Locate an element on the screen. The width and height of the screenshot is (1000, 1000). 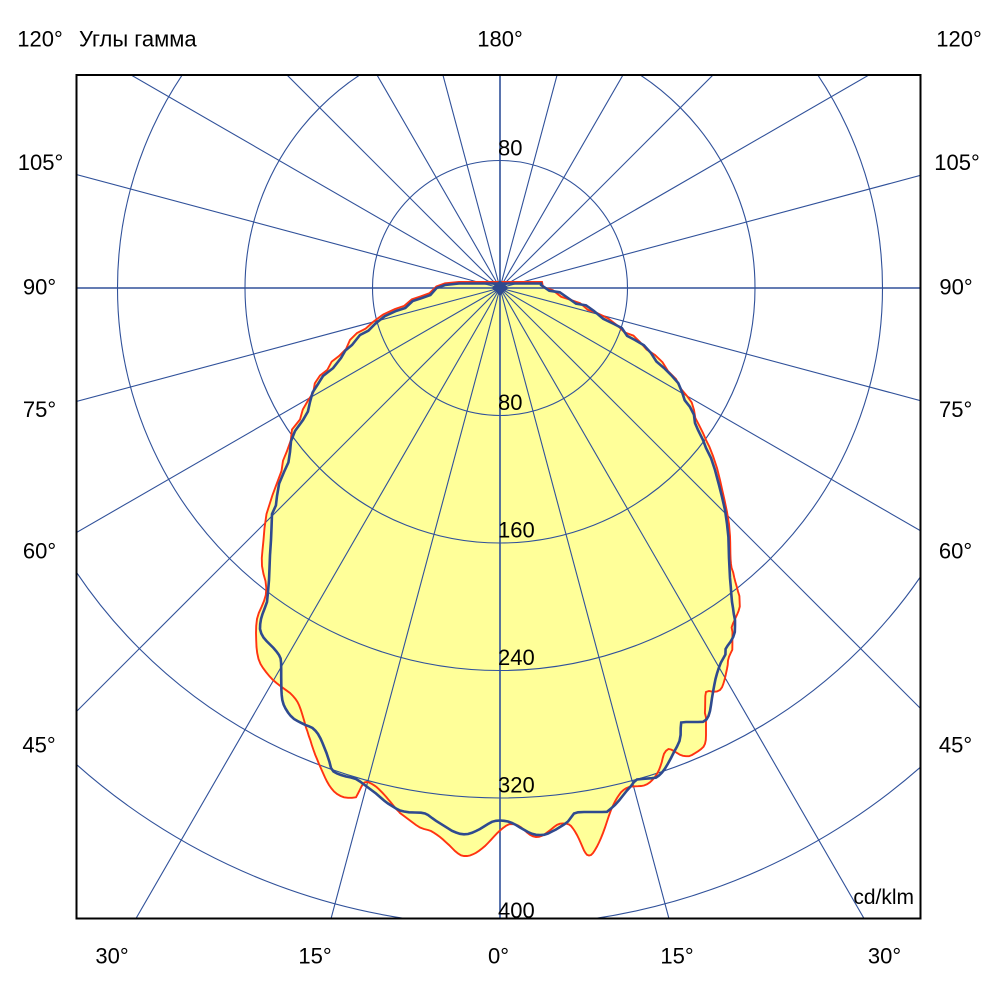
svg-text: 0° is located at coordinates (498, 956).